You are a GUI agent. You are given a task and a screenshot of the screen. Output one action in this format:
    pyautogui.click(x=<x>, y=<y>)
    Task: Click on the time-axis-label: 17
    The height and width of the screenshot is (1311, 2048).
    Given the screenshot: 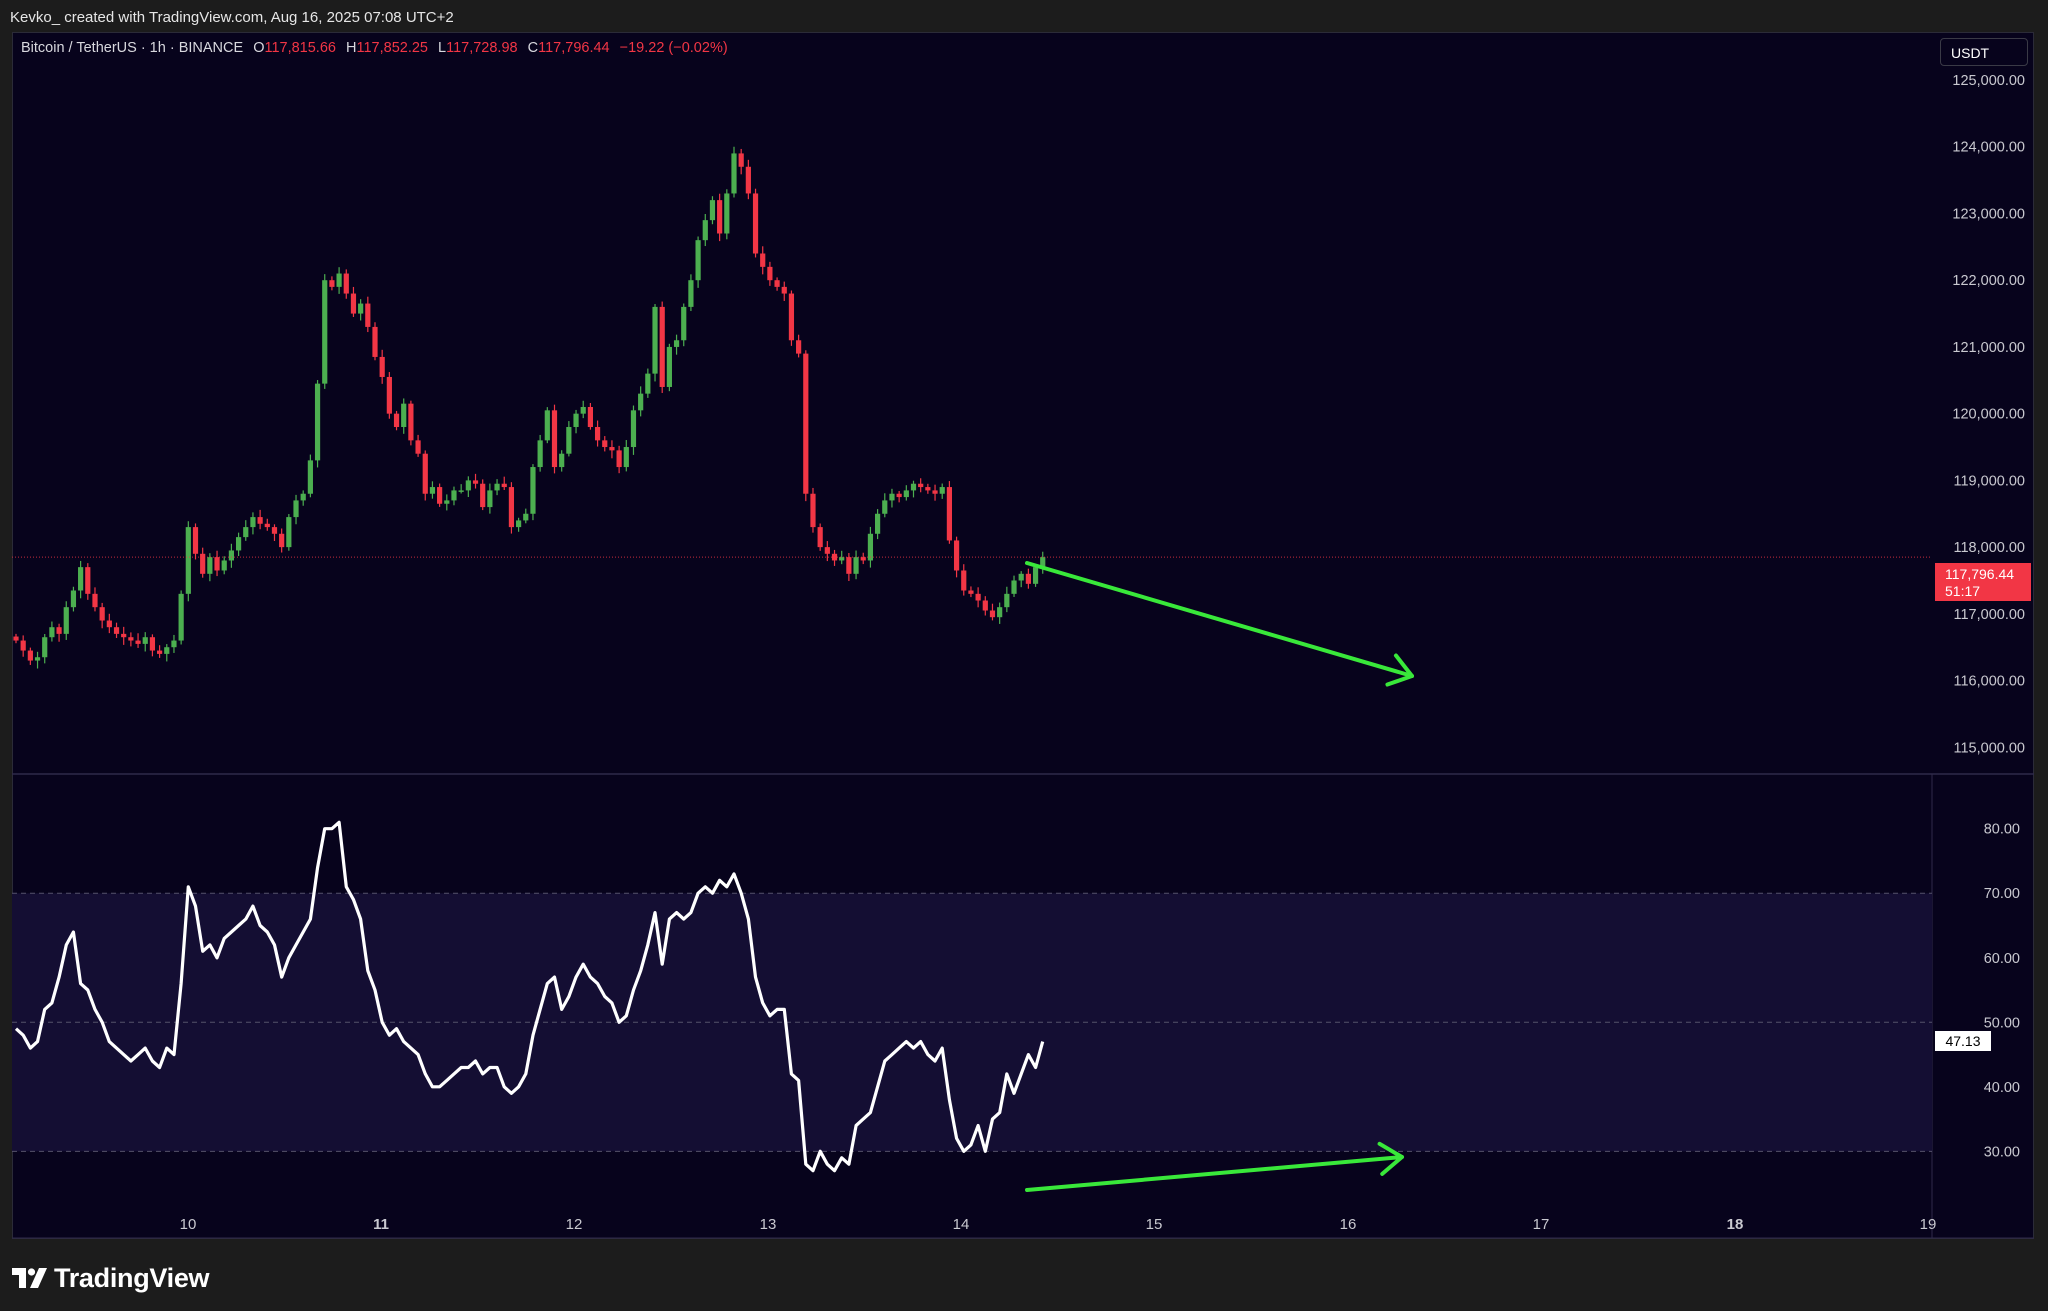 What is the action you would take?
    pyautogui.click(x=1541, y=1224)
    